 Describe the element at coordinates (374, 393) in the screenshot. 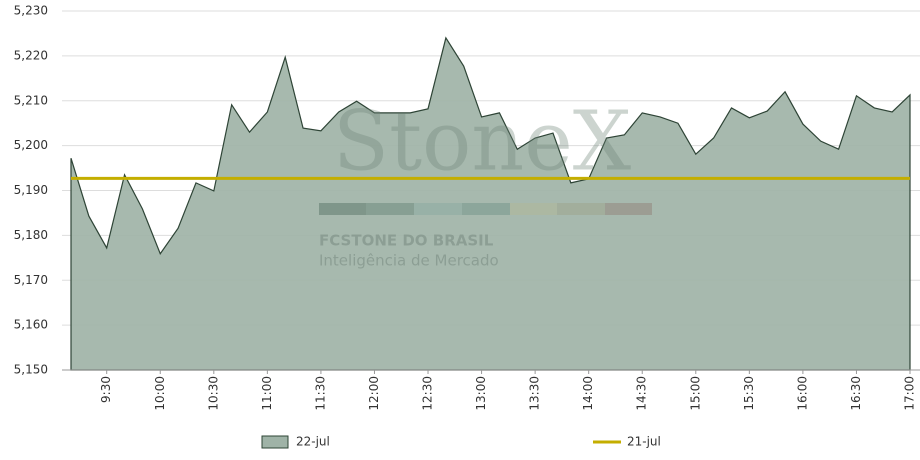

I see `x-tick-label: 12:00` at that location.